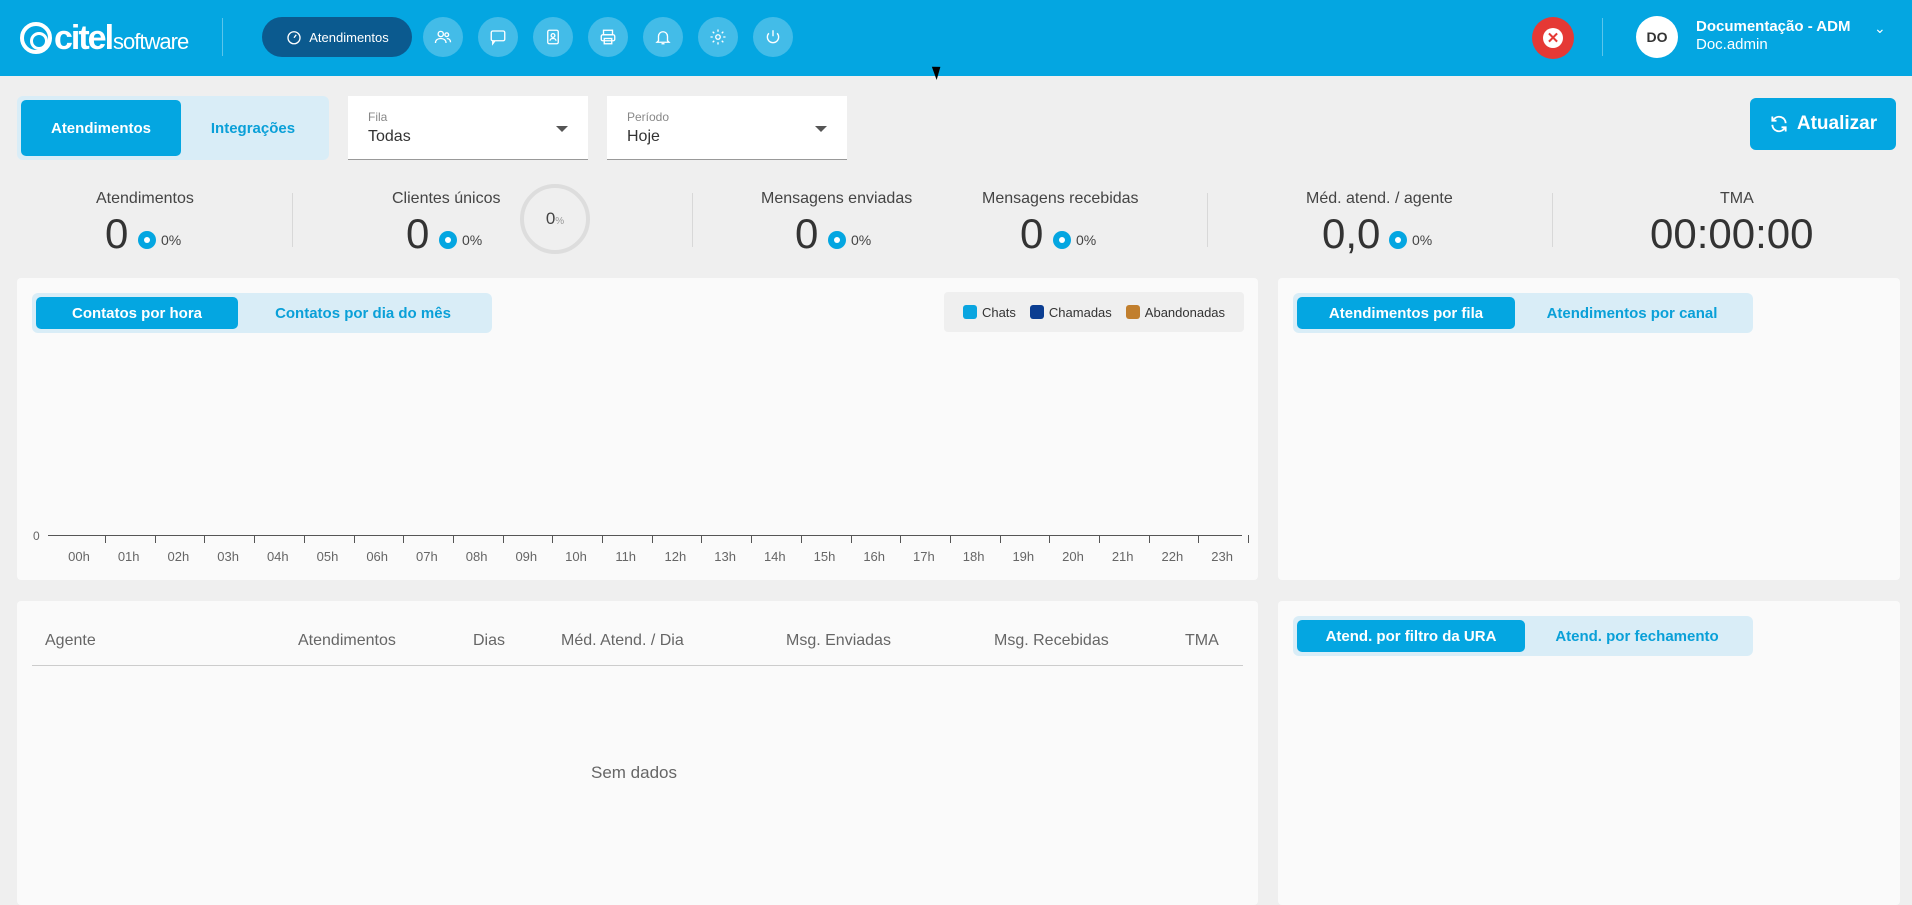  I want to click on stat-media: Méd. atend. / agente, so click(1379, 199).